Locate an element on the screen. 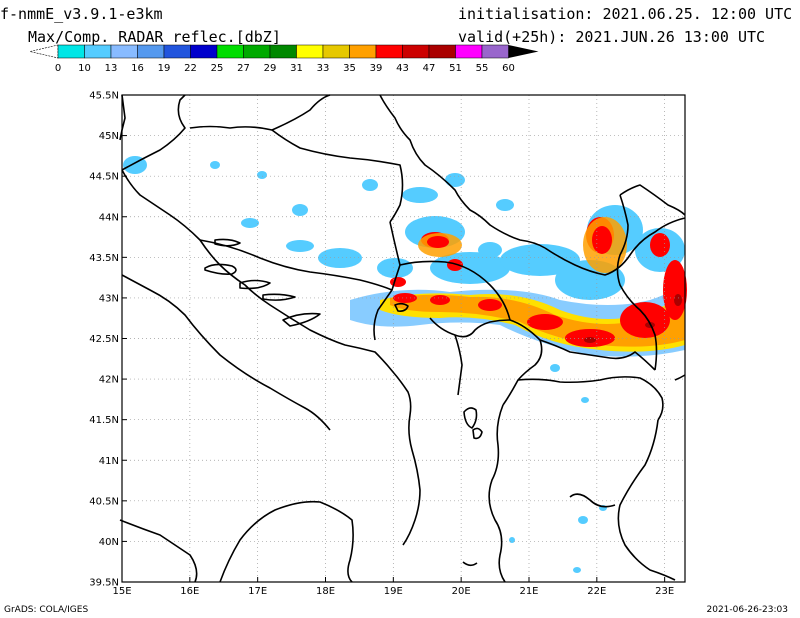  y-tick-label: 42N is located at coordinates (109, 380).